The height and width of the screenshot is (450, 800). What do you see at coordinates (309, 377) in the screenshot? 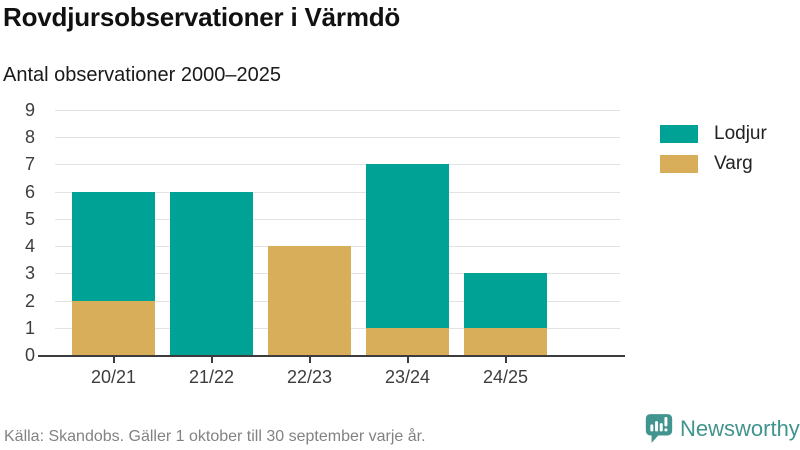
I see `x-axis-label: 22/23` at bounding box center [309, 377].